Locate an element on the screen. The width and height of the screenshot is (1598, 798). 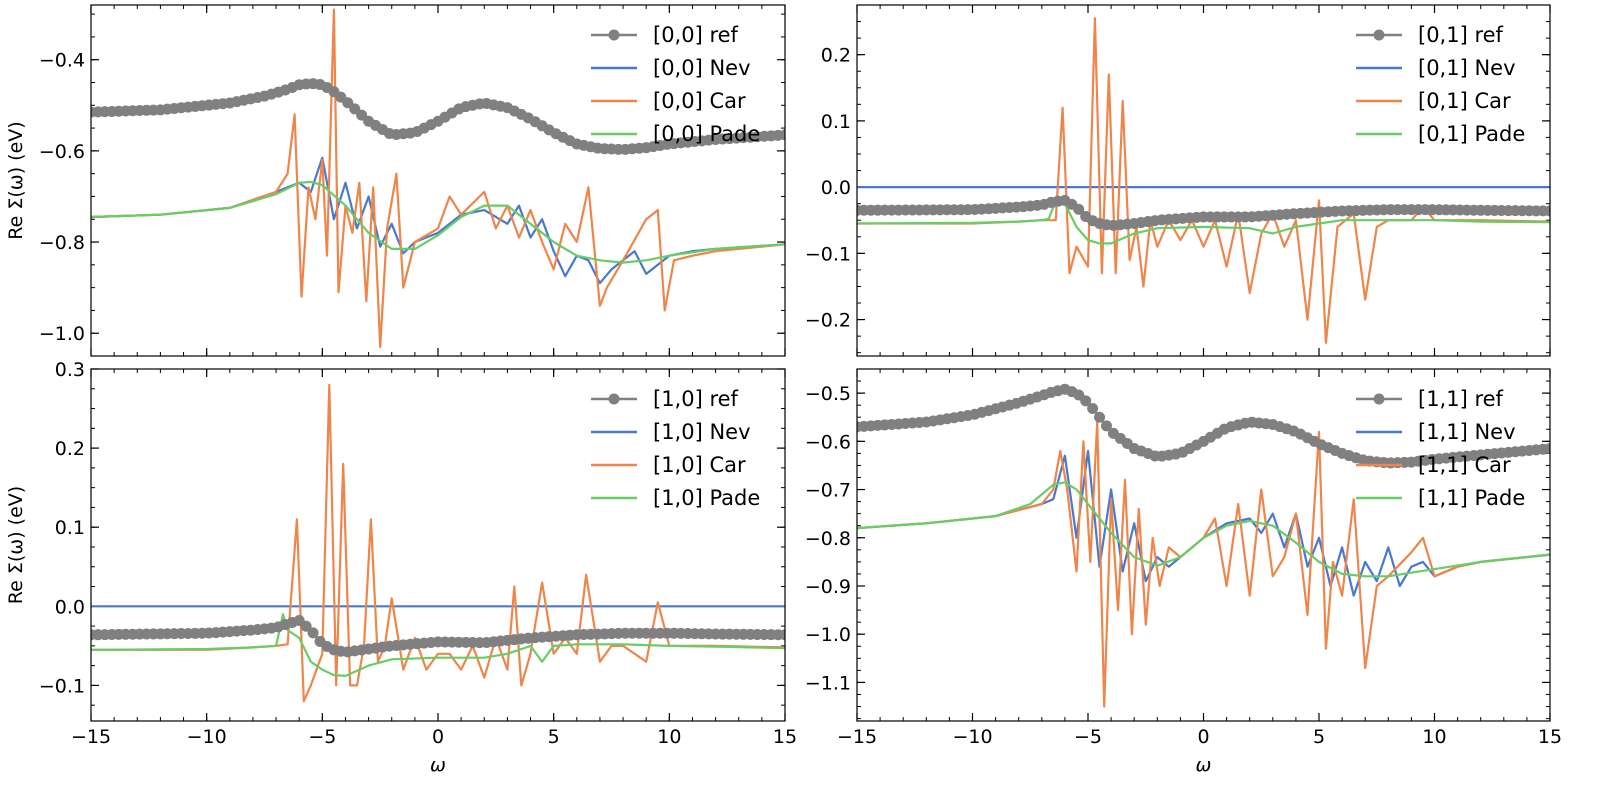
legend-label: [0,1] Pade is located at coordinates (1471, 134).